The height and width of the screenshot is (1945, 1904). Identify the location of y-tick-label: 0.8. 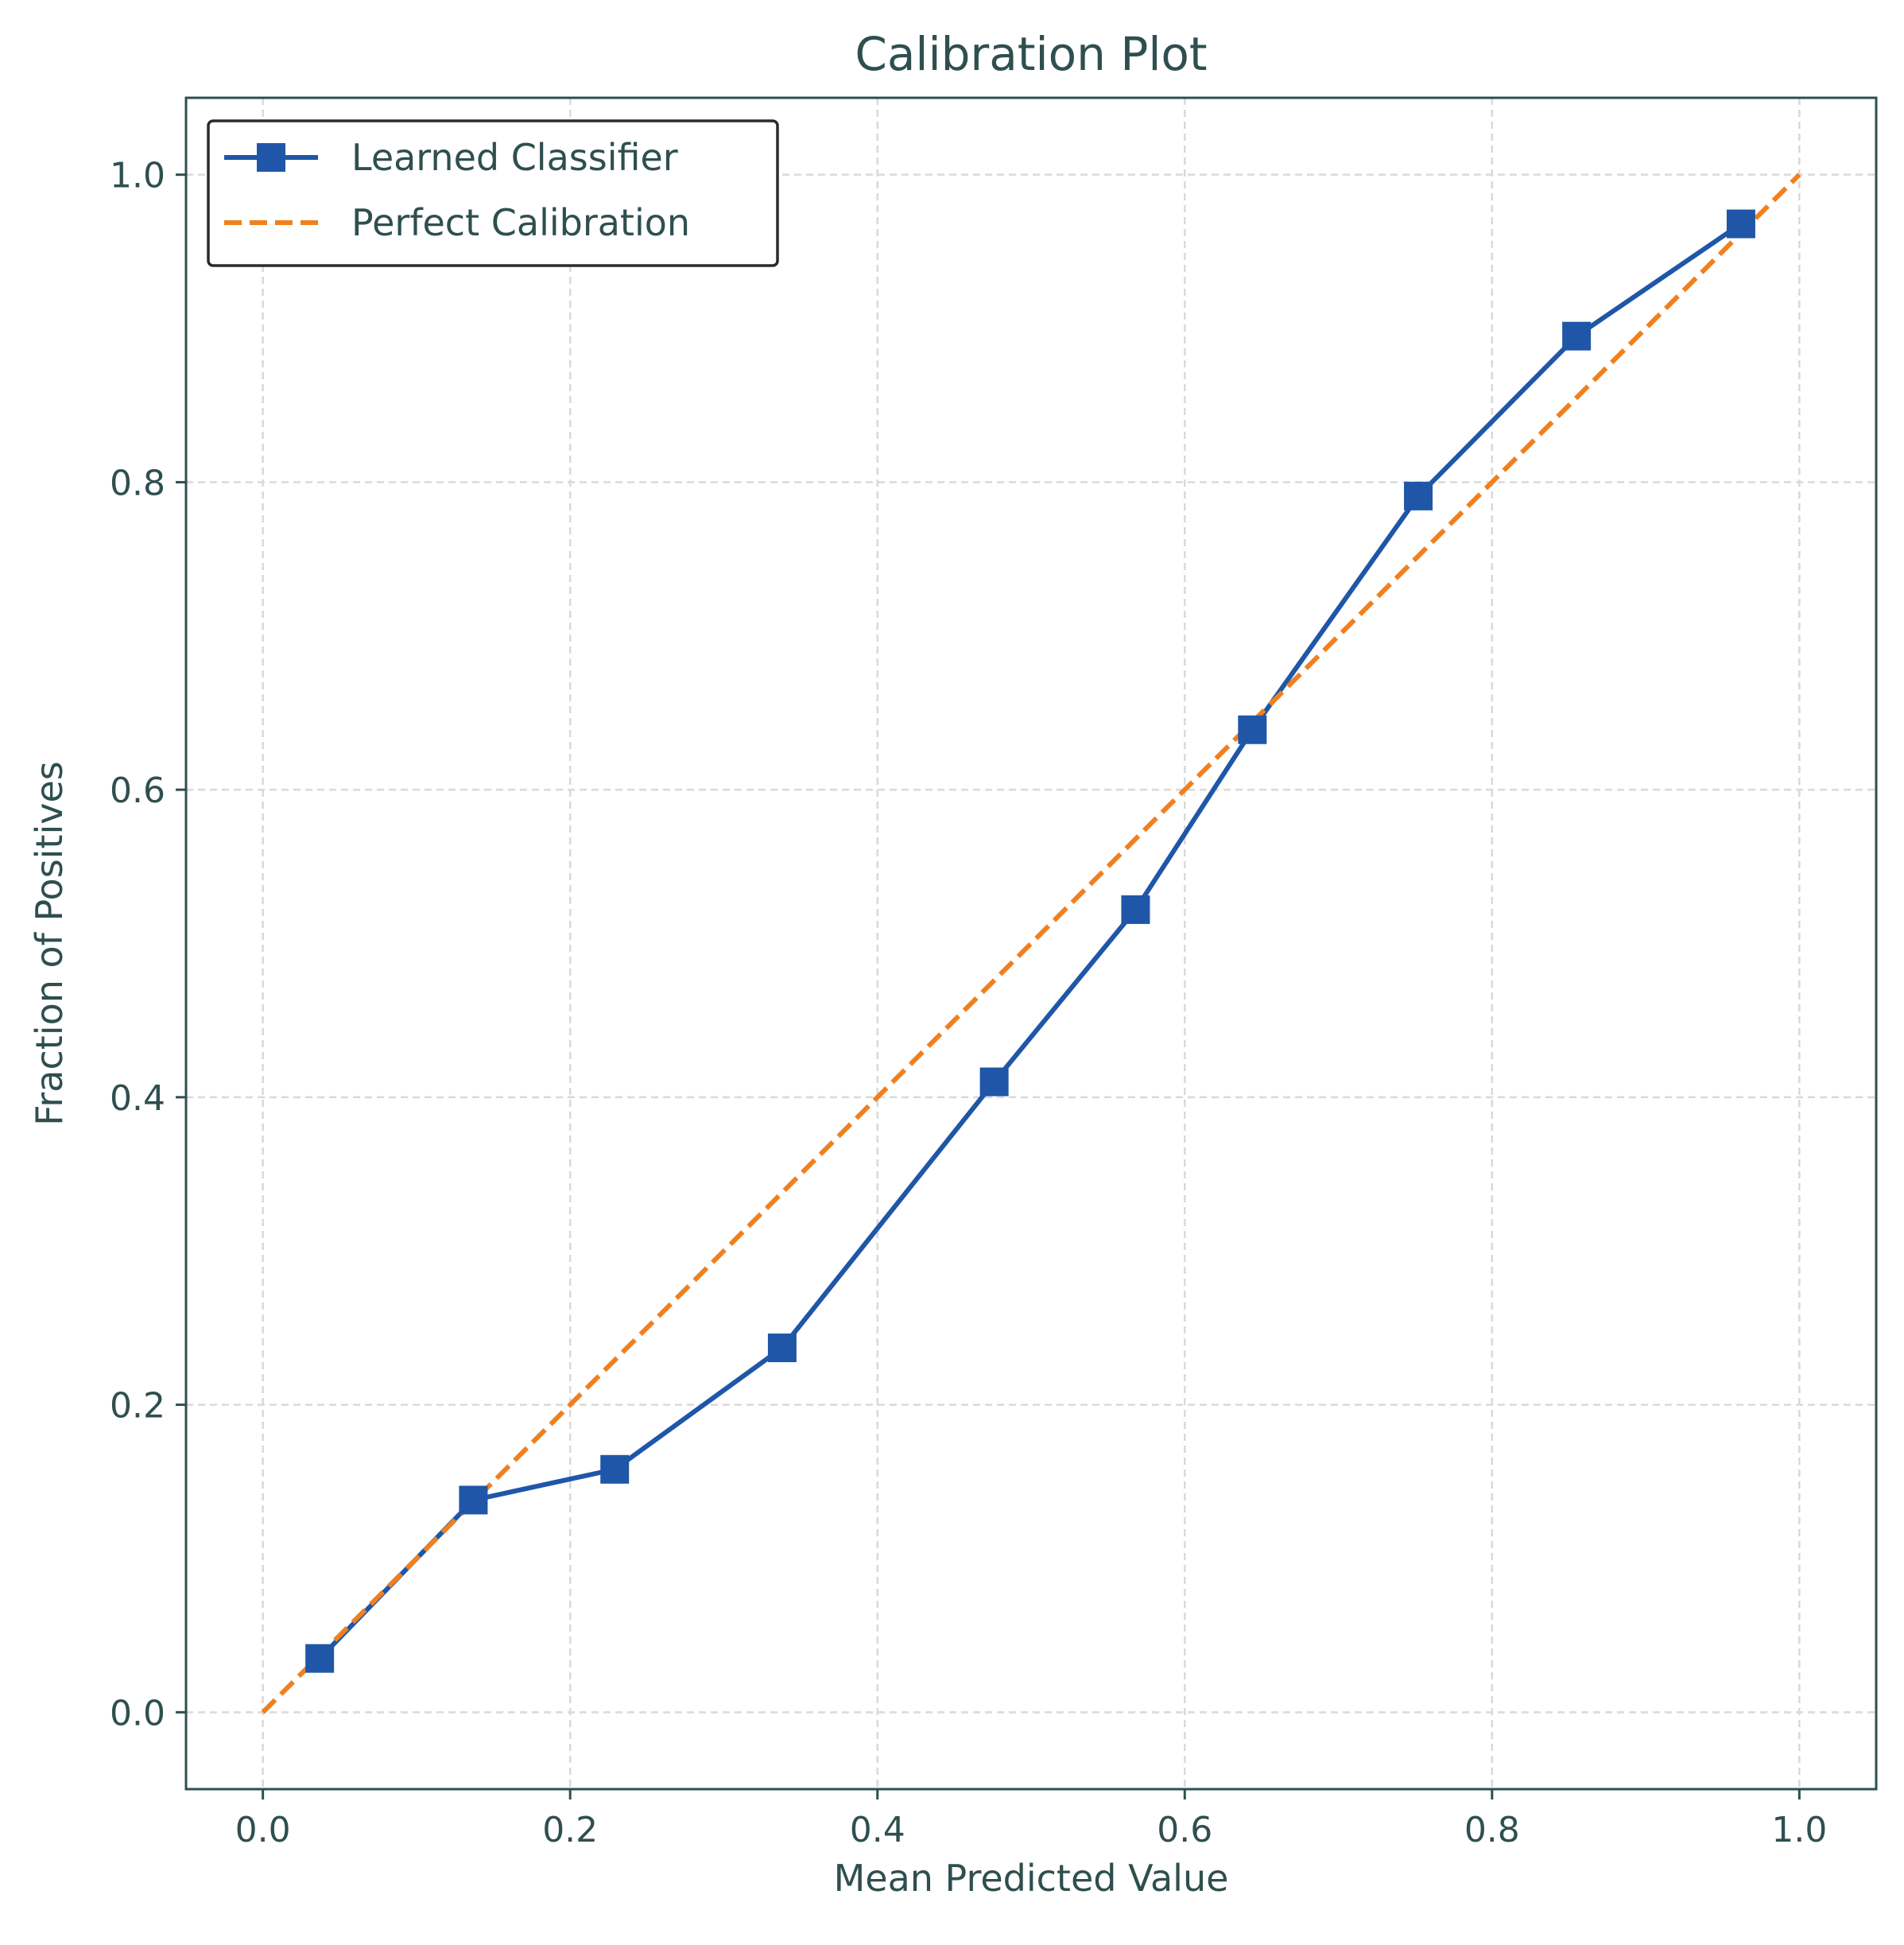
(137, 483).